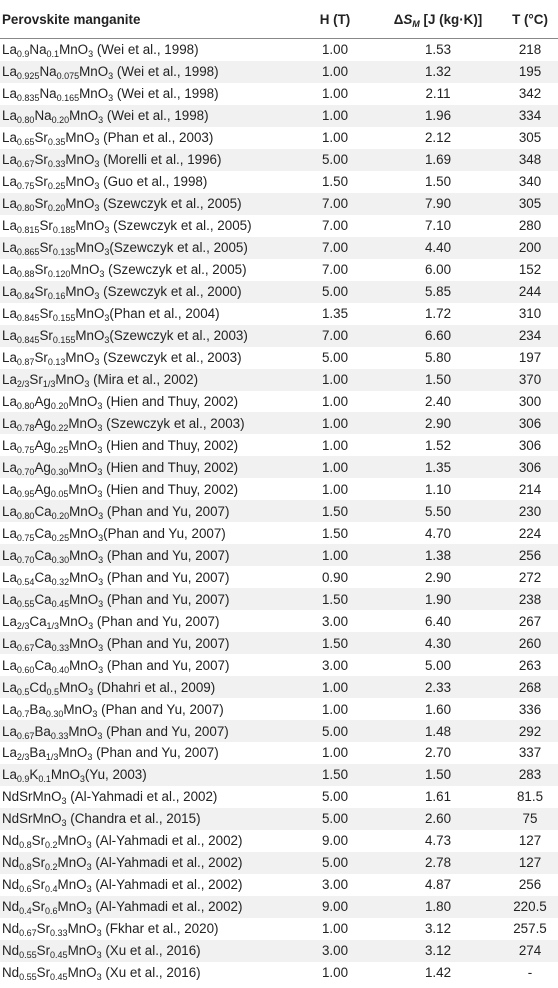 The height and width of the screenshot is (988, 558). I want to click on temperature-cell: 300, so click(530, 401).